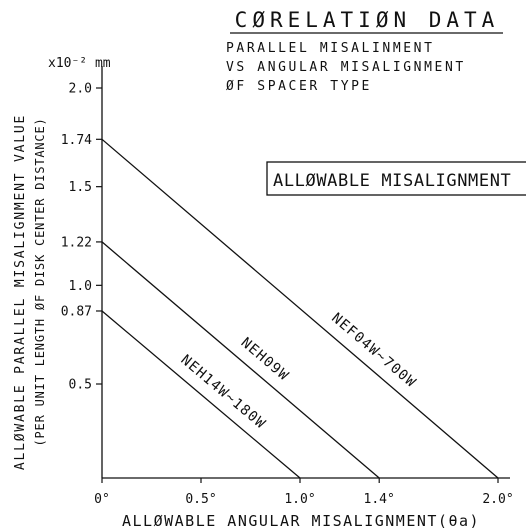  What do you see at coordinates (497, 499) in the screenshot?
I see `x-tick-label: 2.0°` at bounding box center [497, 499].